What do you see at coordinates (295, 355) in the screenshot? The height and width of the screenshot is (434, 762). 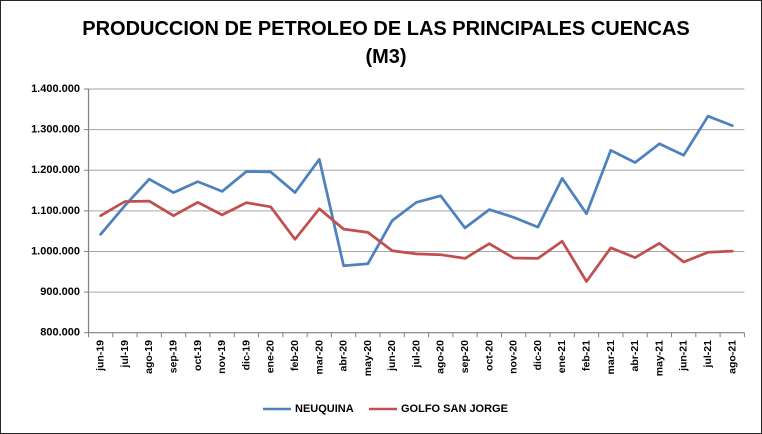 I see `x-tick-label: feb-20` at bounding box center [295, 355].